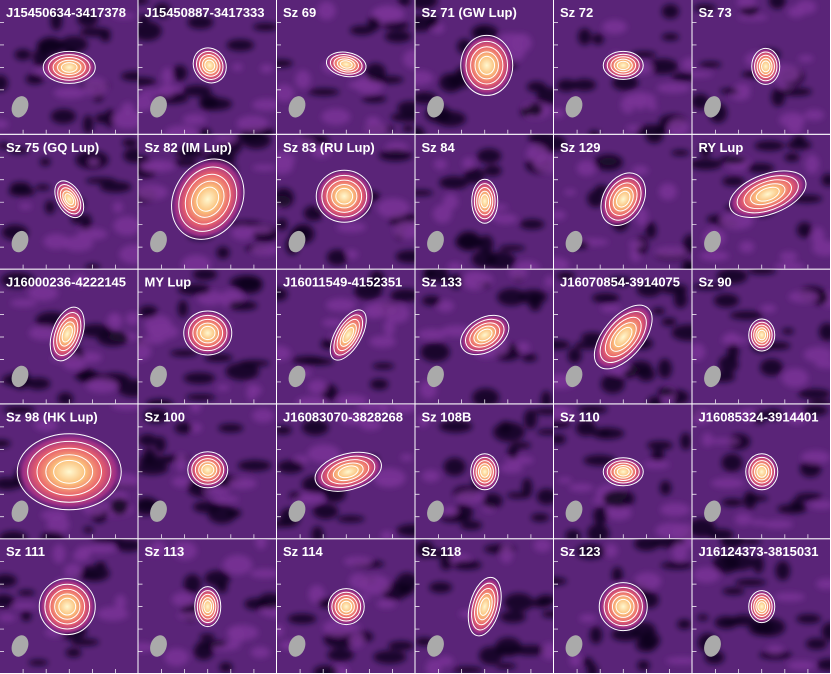 The width and height of the screenshot is (831, 674). Describe the element at coordinates (576, 12) in the screenshot. I see `panel-label: Sz 72` at that location.